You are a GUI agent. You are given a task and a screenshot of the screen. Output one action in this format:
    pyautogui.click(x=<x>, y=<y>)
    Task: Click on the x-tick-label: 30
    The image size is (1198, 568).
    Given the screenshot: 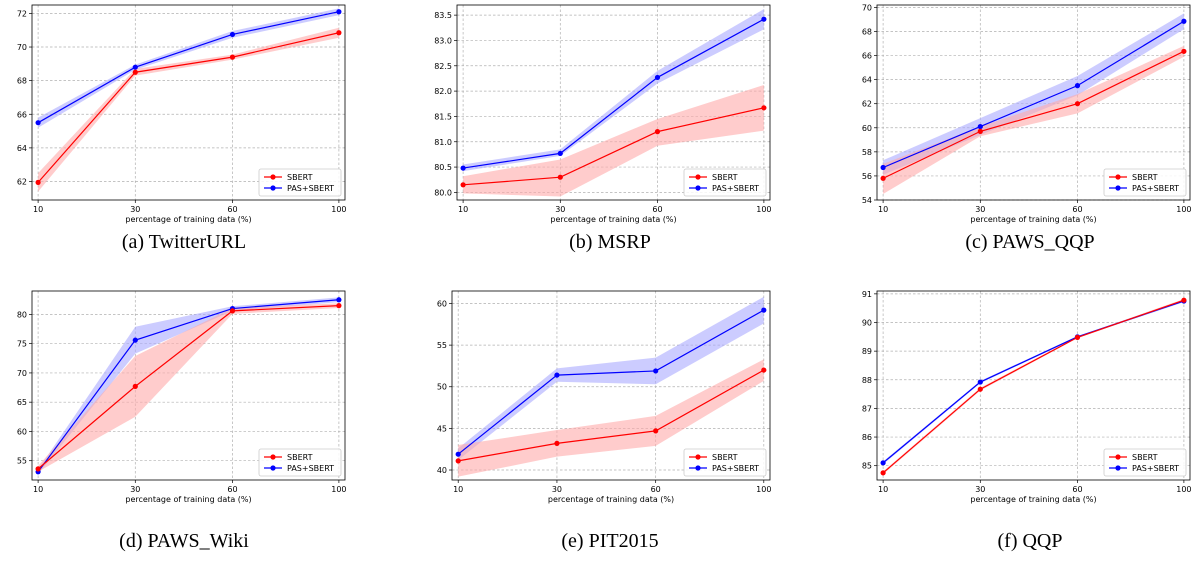 What is the action you would take?
    pyautogui.click(x=980, y=489)
    